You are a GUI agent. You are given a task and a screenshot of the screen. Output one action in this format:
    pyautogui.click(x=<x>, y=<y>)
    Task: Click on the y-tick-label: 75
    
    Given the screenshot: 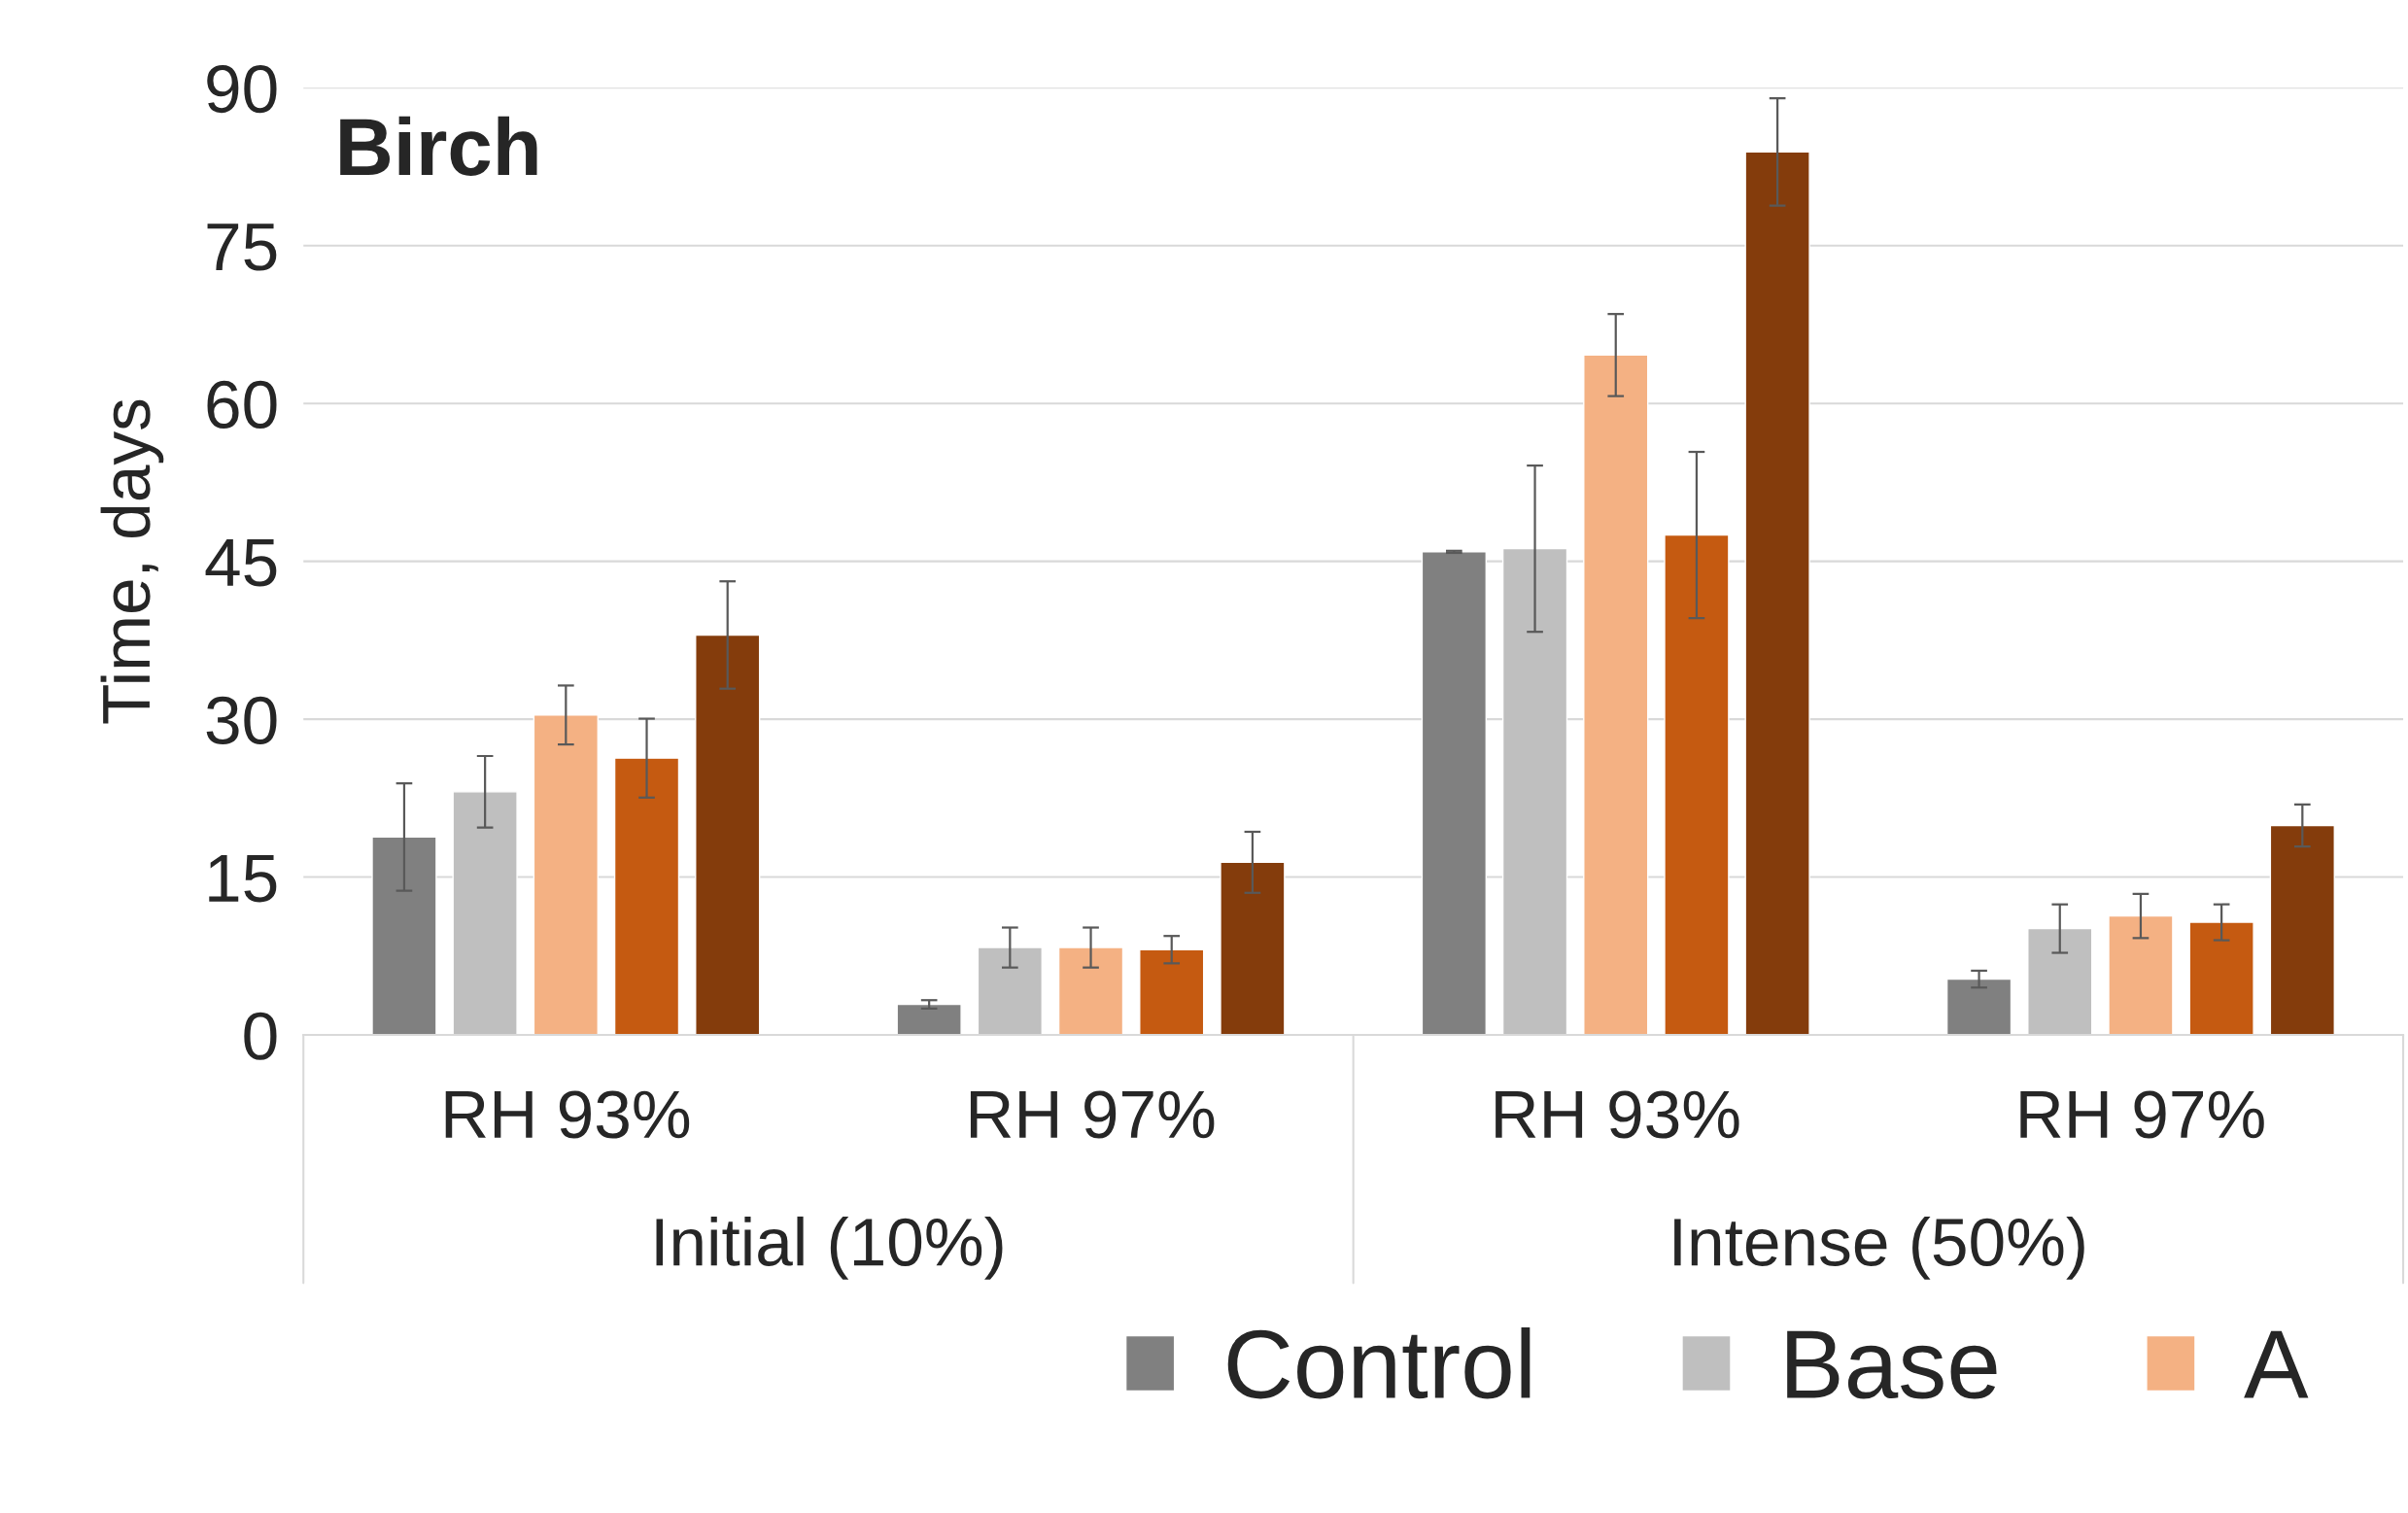 What is the action you would take?
    pyautogui.click(x=242, y=248)
    